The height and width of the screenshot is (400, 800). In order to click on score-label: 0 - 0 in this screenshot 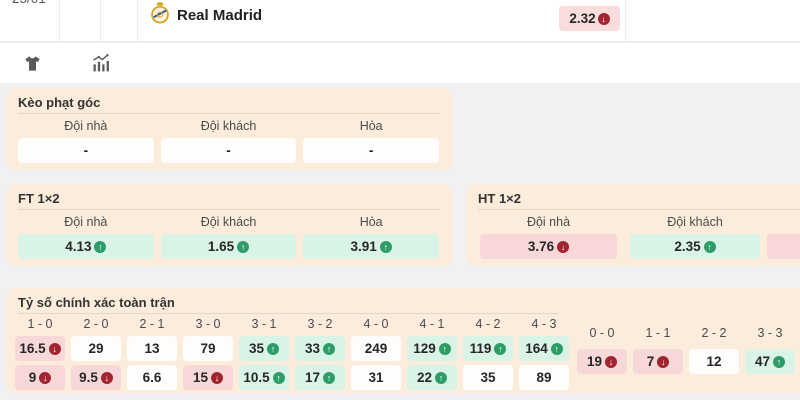, I will do `click(602, 333)`.